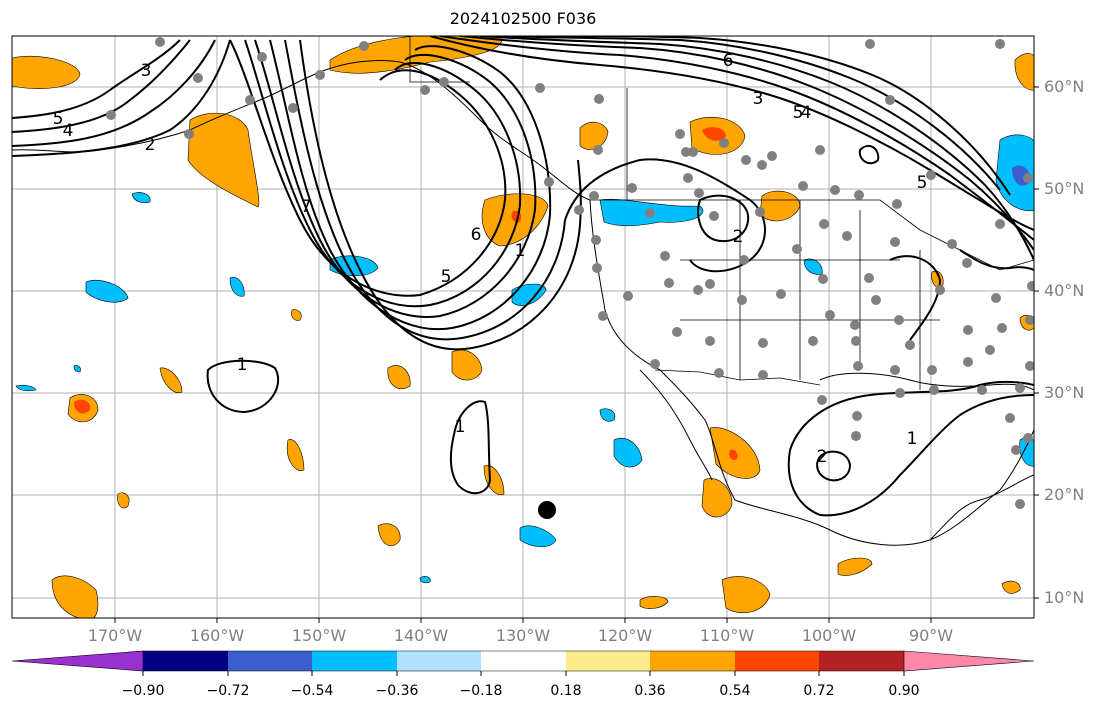 Image resolution: width=1105 pixels, height=712 pixels. I want to click on lat-label: 60°N, so click(1064, 86).